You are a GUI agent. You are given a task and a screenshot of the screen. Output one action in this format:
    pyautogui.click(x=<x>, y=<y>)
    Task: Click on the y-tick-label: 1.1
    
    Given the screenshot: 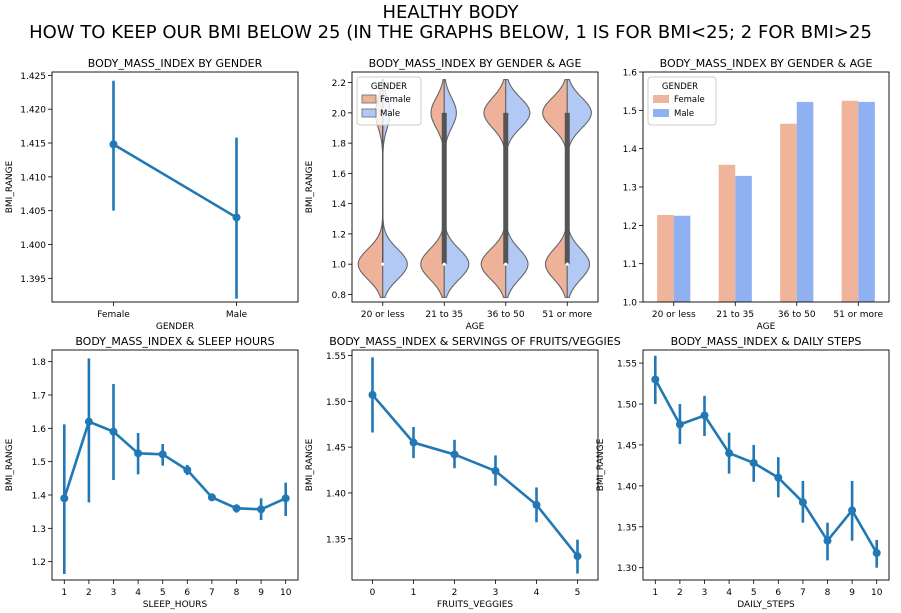 What is the action you would take?
    pyautogui.click(x=630, y=265)
    